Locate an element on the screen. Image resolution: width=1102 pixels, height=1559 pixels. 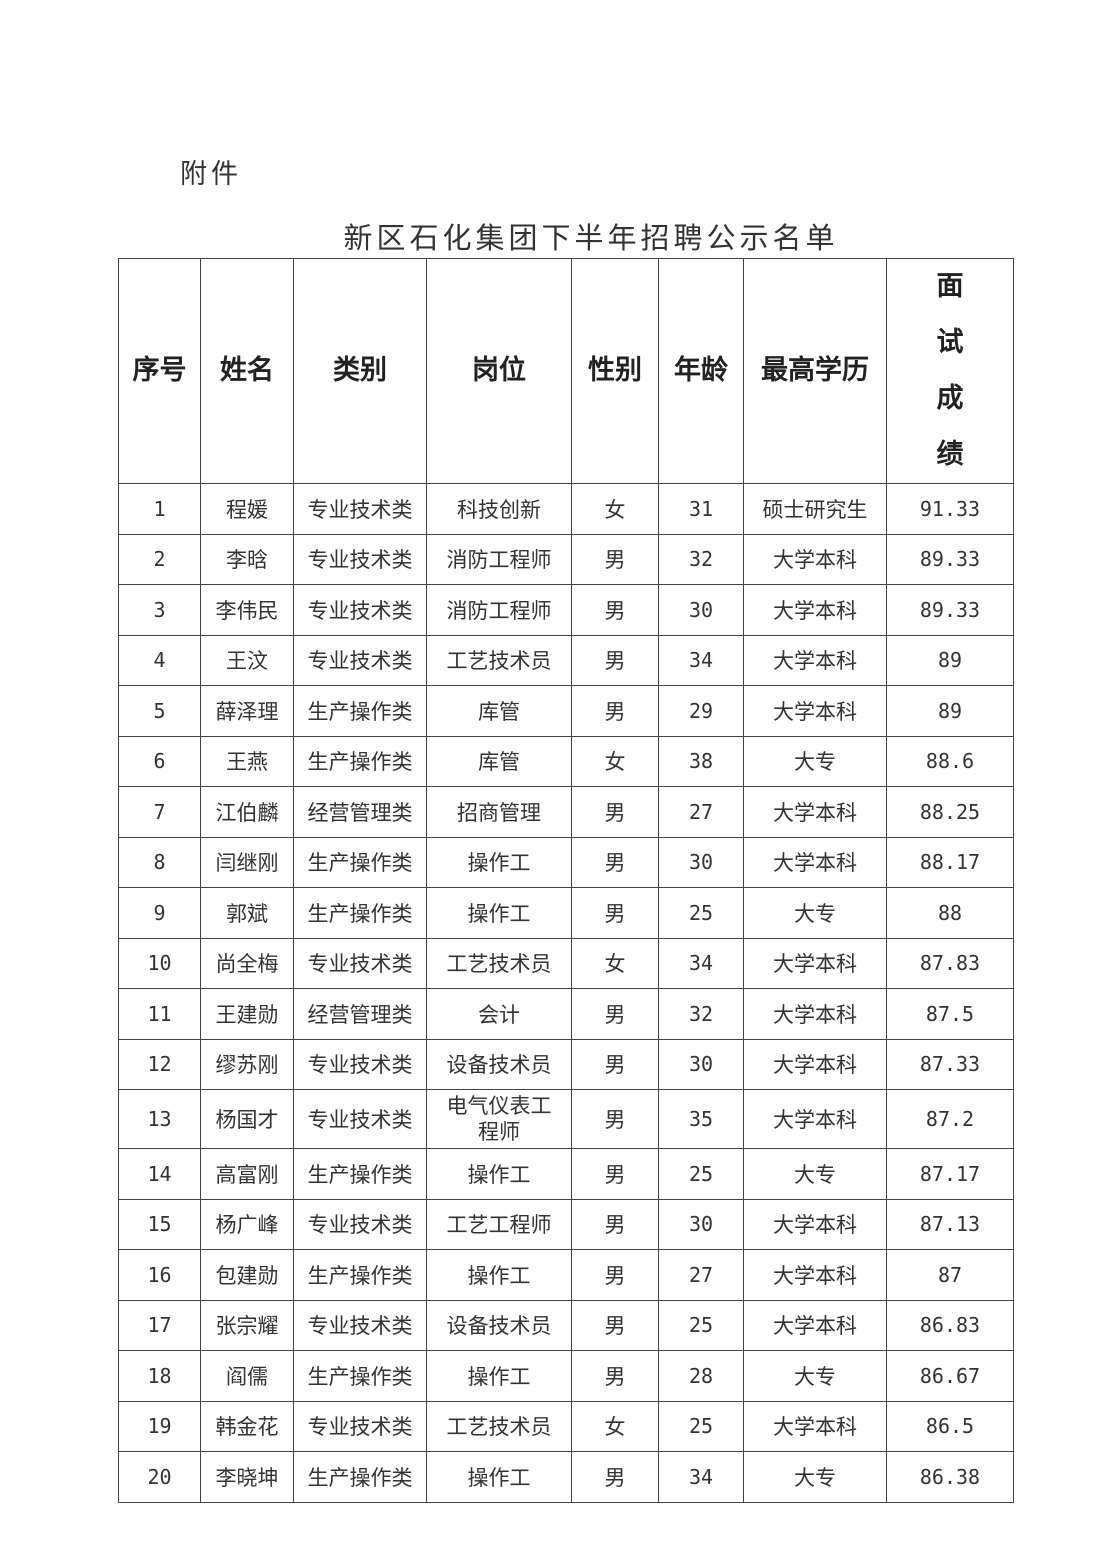
cell-name: 郭斌 is located at coordinates (247, 913).